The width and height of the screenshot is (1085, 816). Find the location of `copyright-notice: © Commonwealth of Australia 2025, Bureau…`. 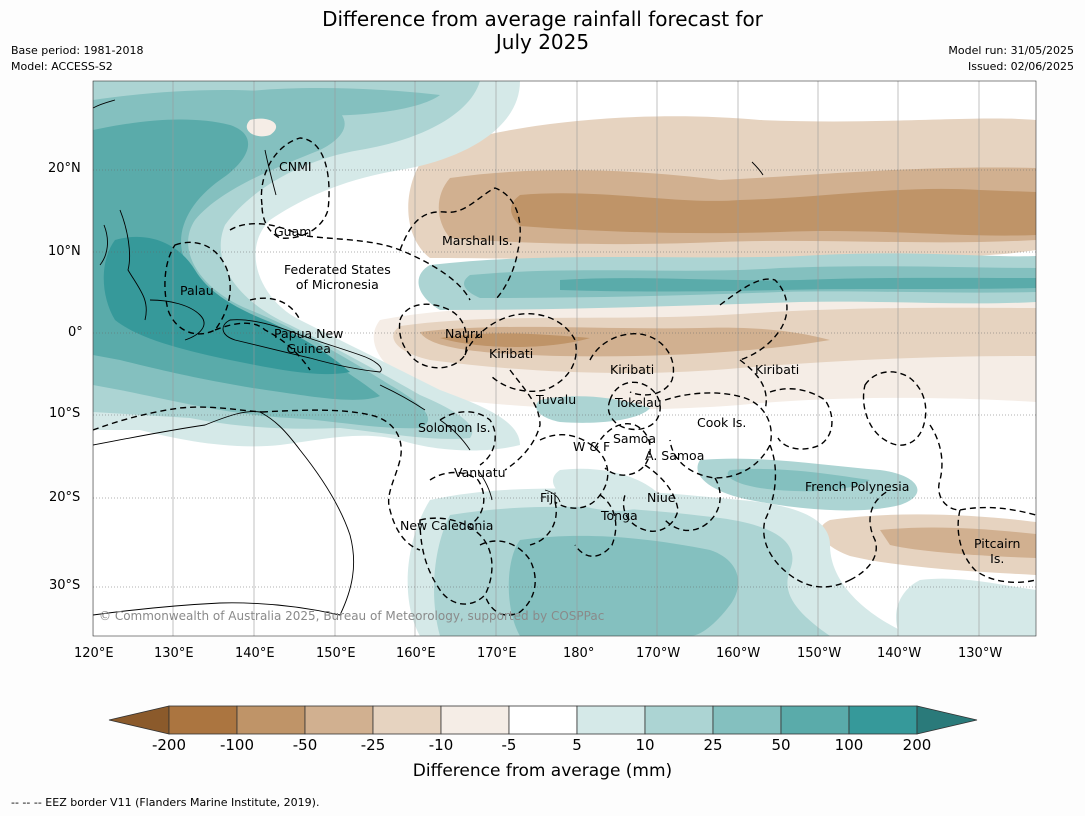

copyright-notice: © Commonwealth of Australia 2025, Bureau… is located at coordinates (352, 616).